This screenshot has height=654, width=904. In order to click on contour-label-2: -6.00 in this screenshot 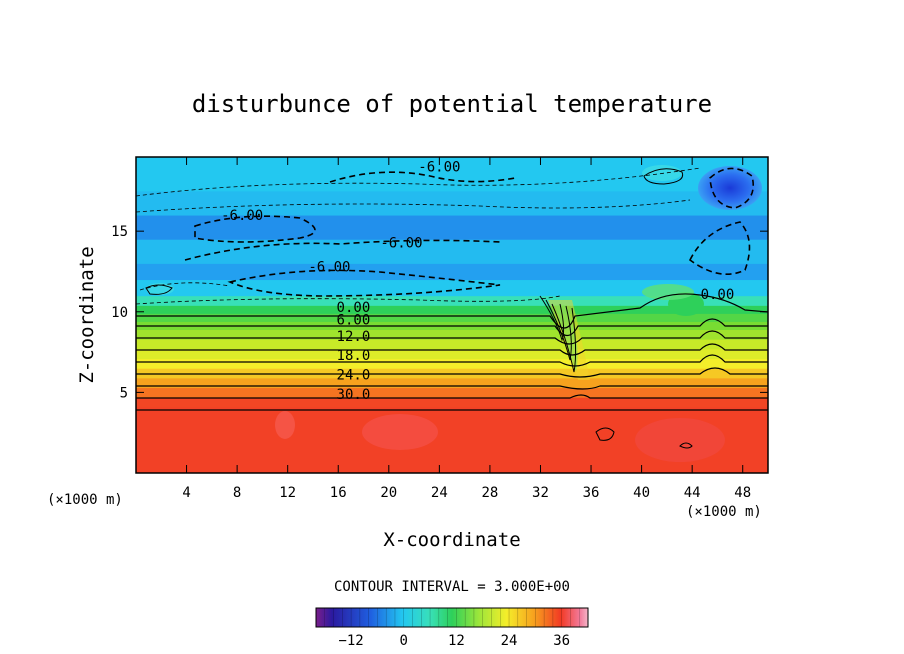, I will do `click(401, 243)`.